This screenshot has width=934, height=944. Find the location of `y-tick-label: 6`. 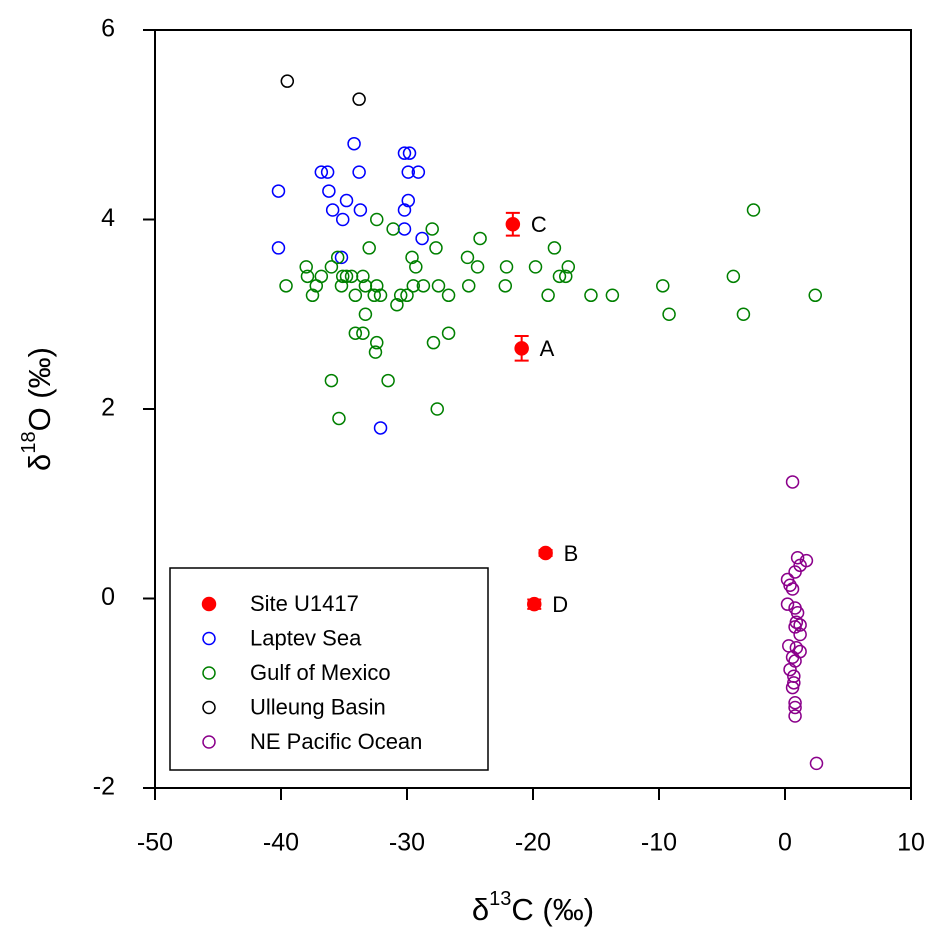

y-tick-label: 6 is located at coordinates (108, 29).